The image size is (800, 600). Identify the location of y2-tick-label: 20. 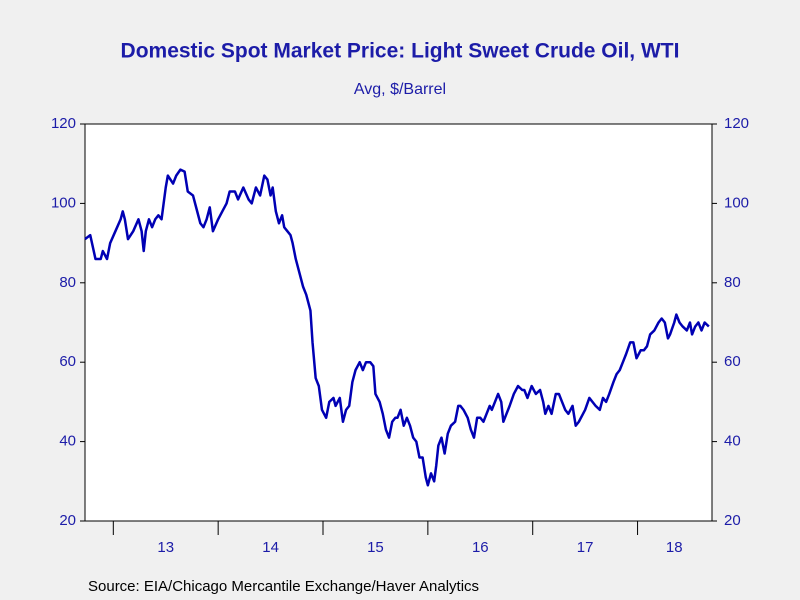
(732, 520).